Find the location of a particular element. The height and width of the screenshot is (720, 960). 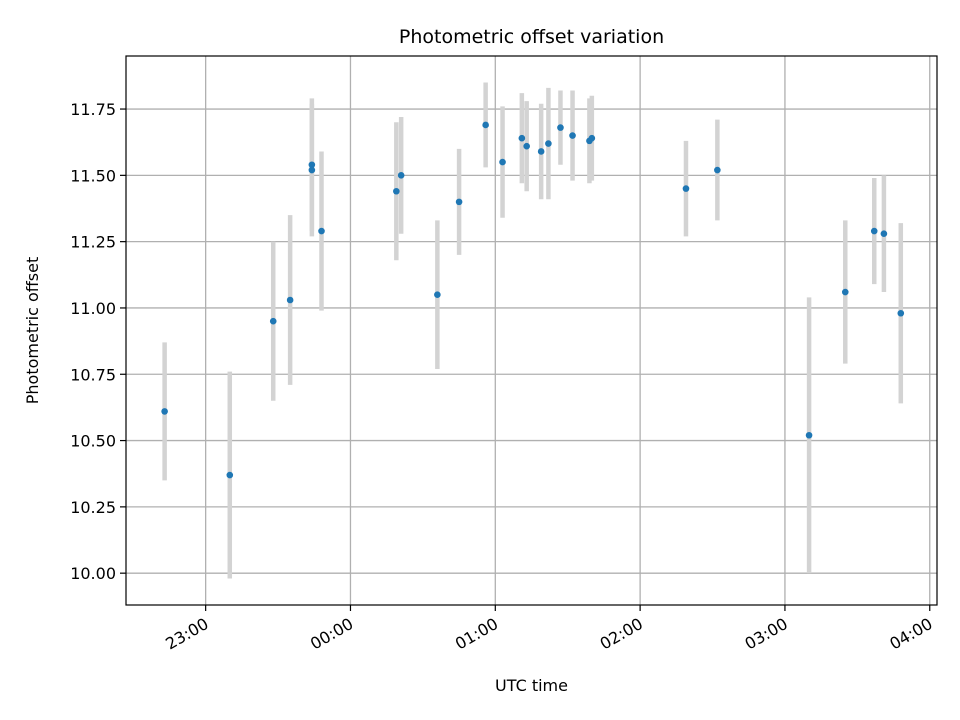

y-tick-label: 11.75 is located at coordinates (93, 109).